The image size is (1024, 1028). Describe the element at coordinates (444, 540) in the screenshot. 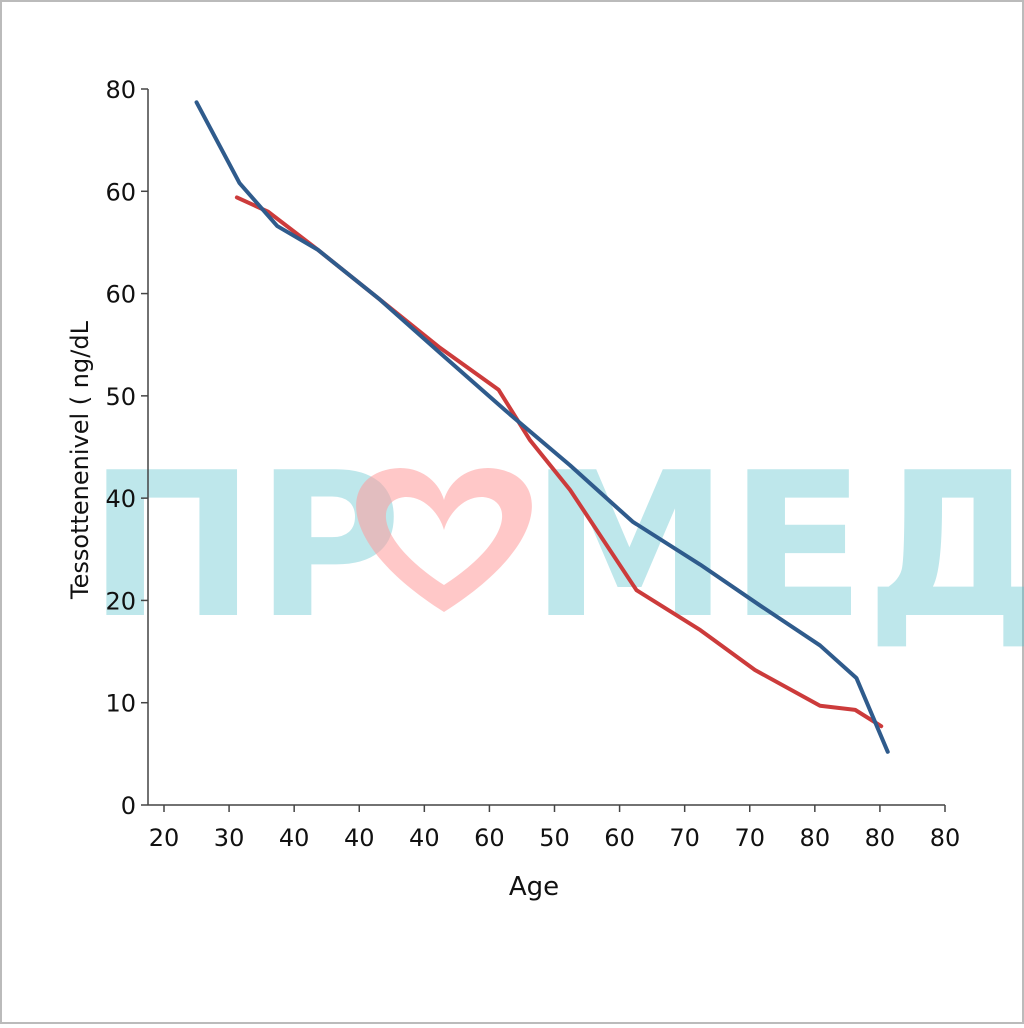

I see `watermark-heart` at that location.